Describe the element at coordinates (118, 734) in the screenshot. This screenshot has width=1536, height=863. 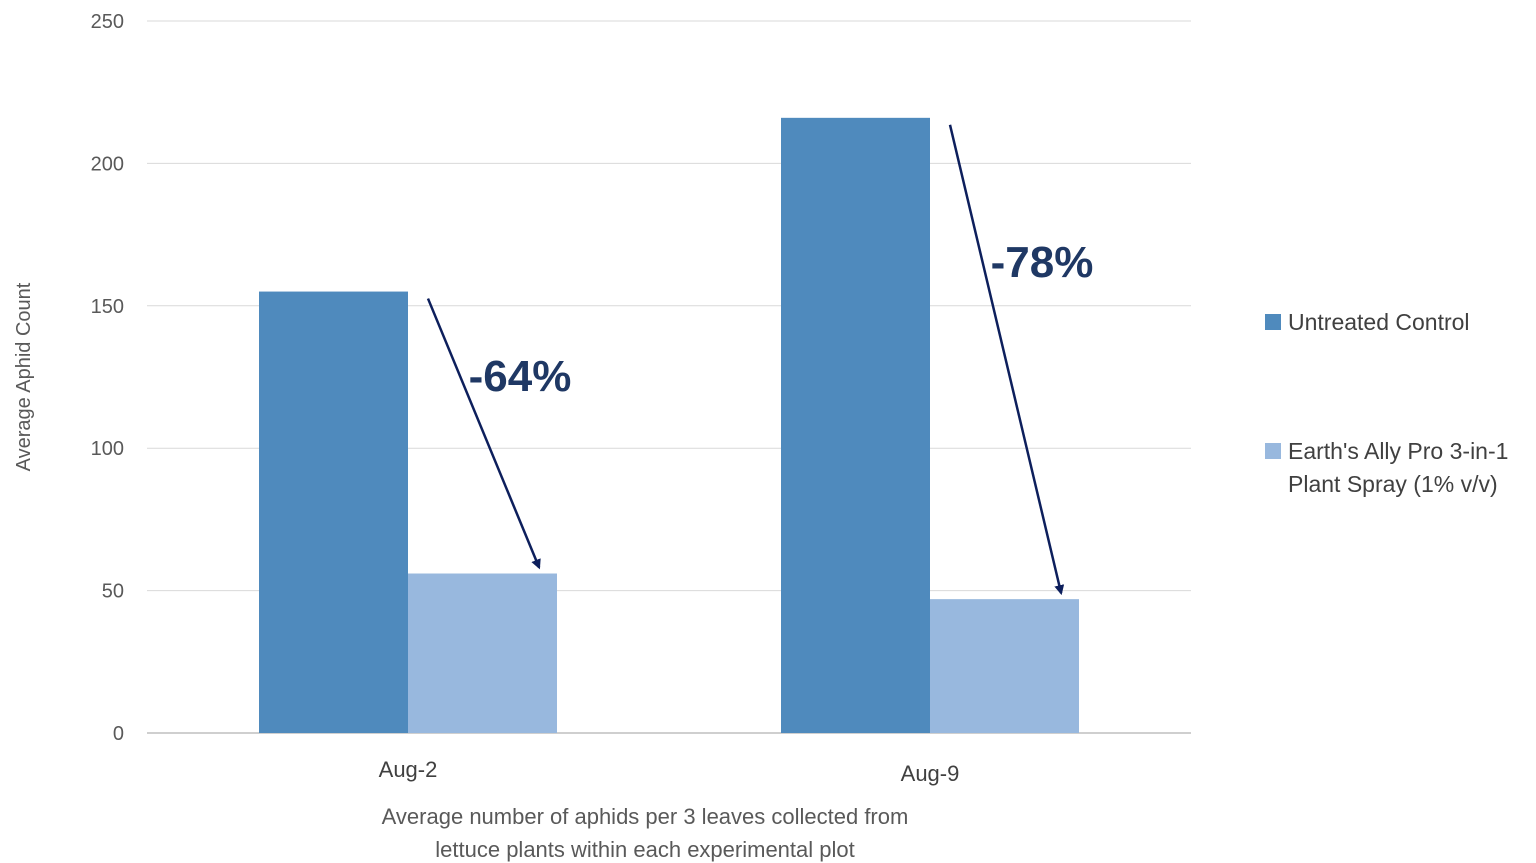
I see `y-tick-label: 0` at that location.